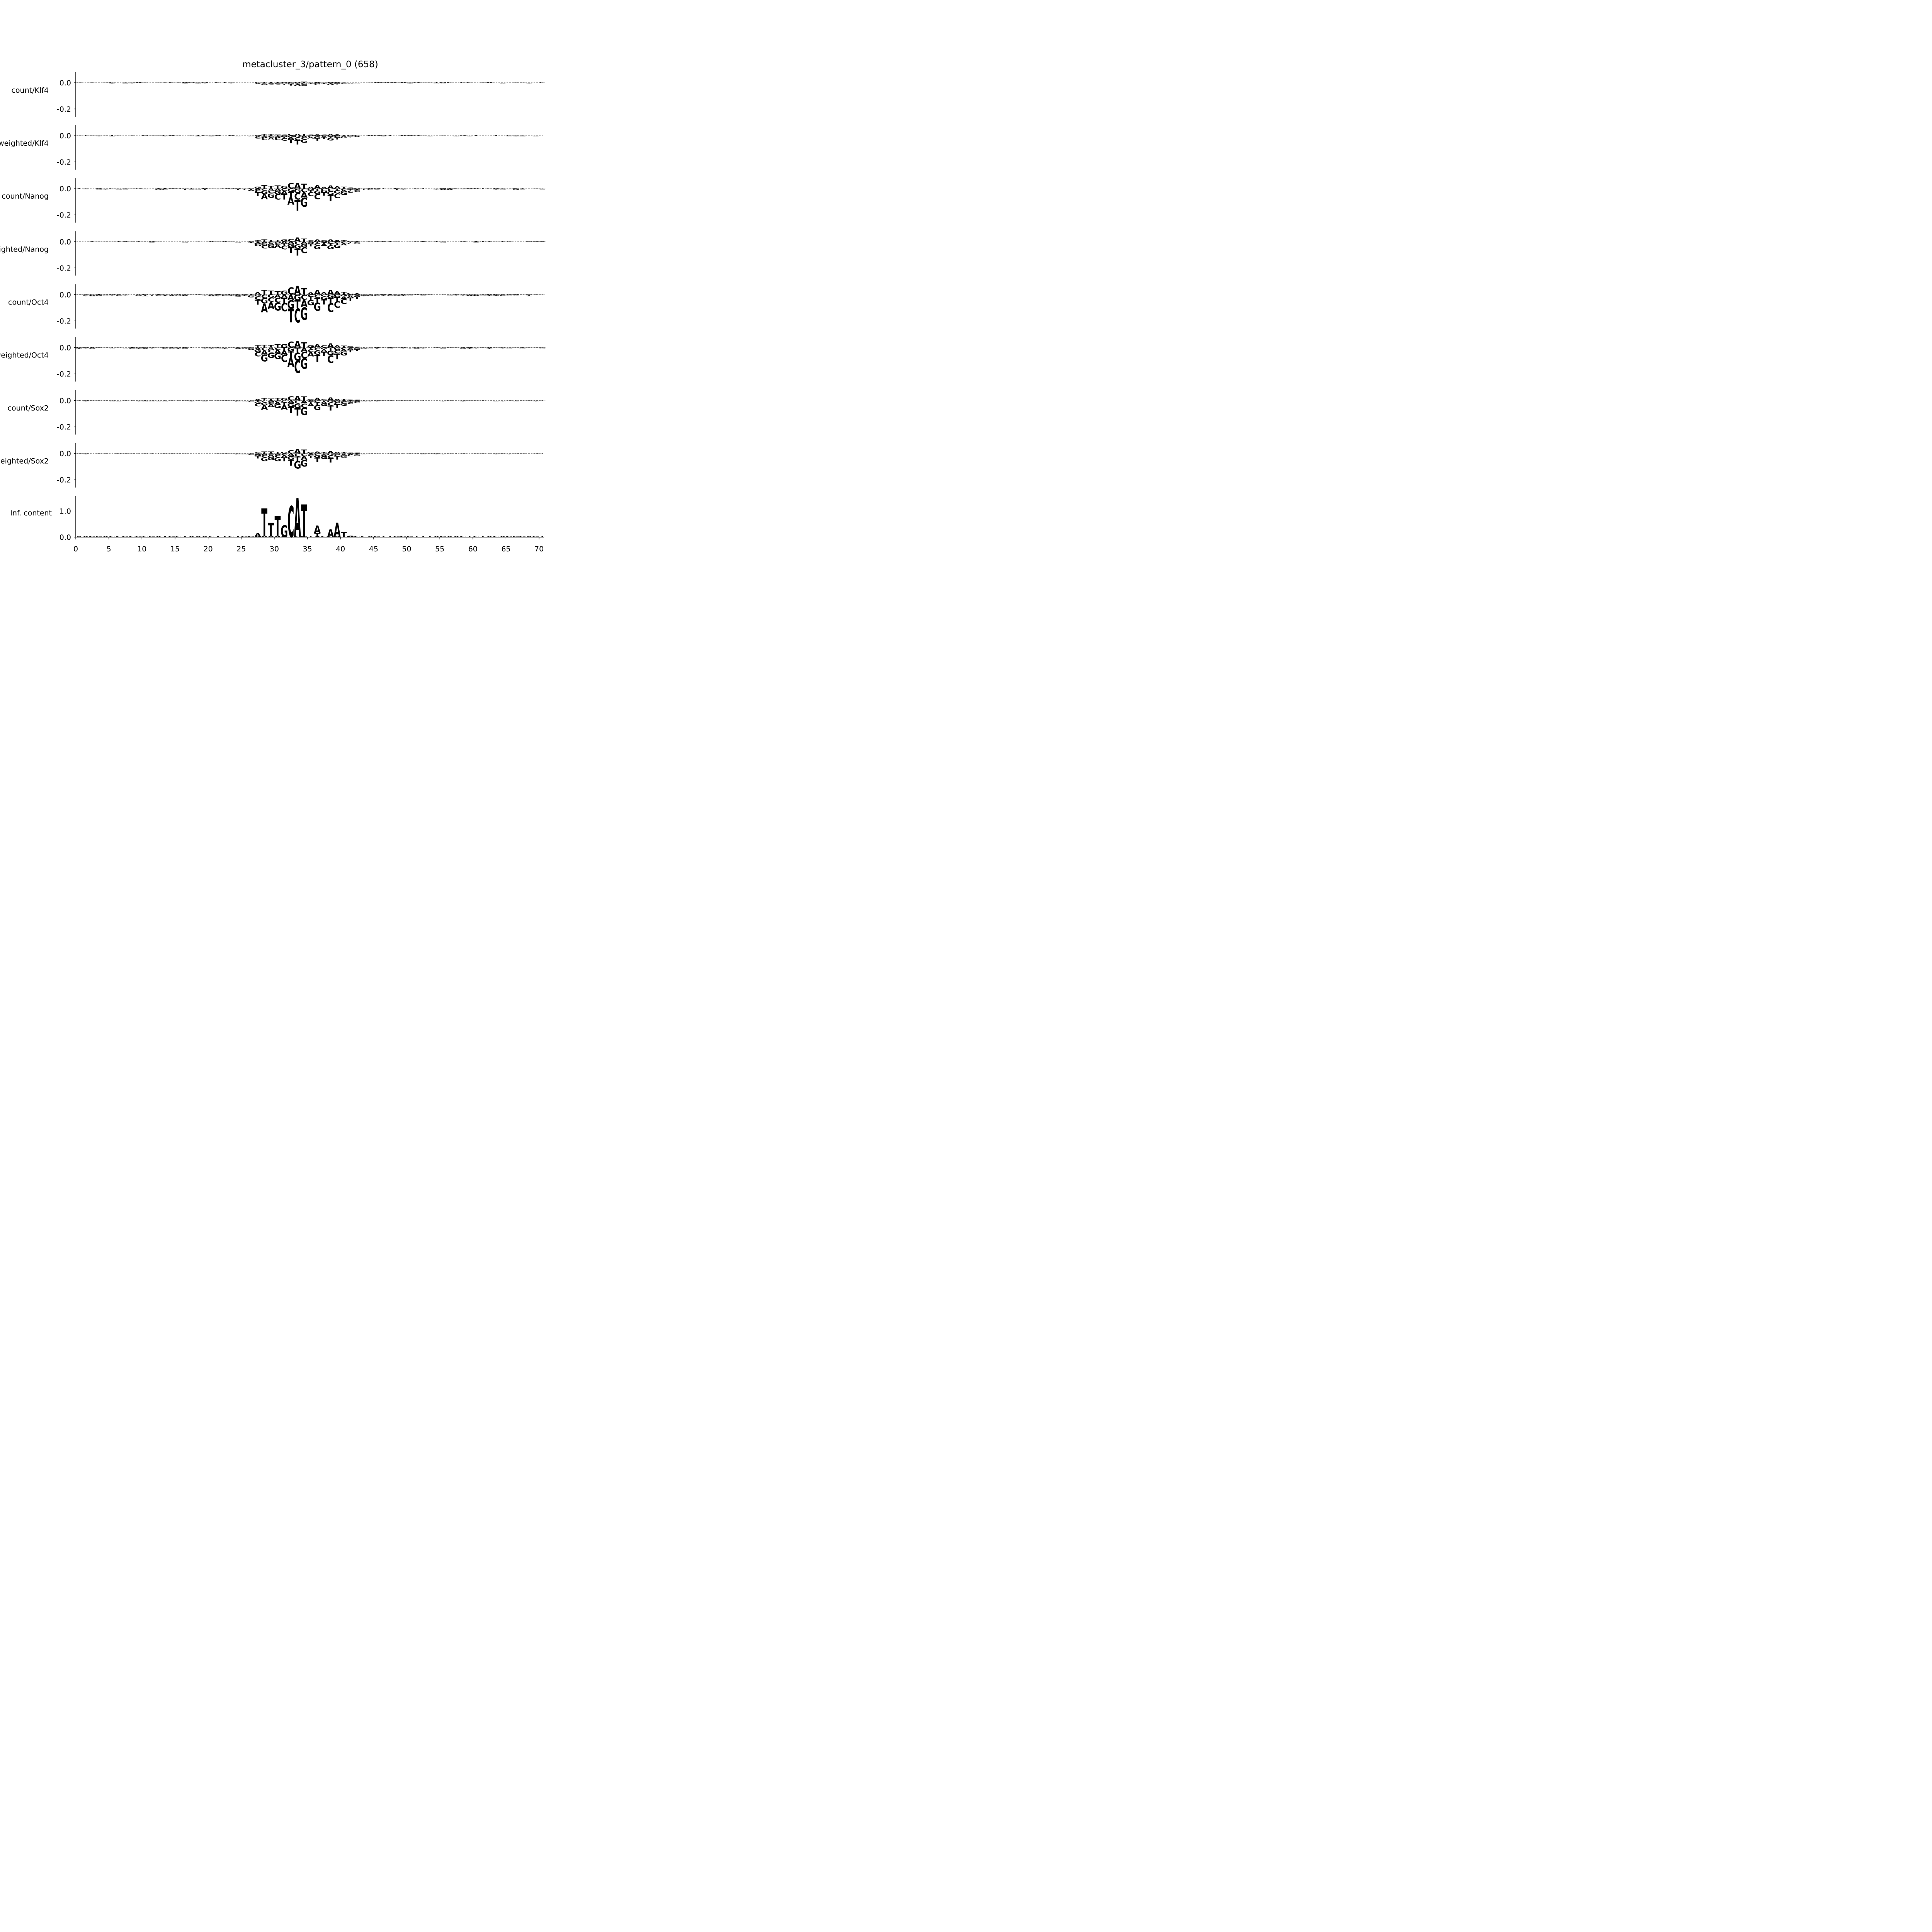 The height and width of the screenshot is (1932, 1932). What do you see at coordinates (374, 549) in the screenshot?
I see `x-tick-label: 45` at bounding box center [374, 549].